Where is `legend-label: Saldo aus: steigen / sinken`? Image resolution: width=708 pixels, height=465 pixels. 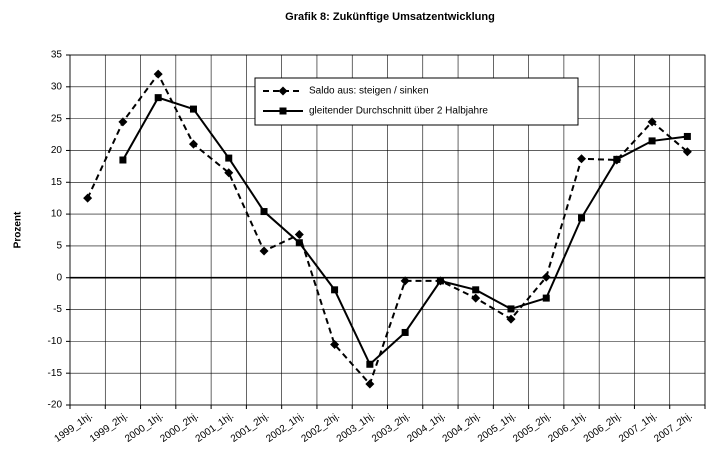 legend-label: Saldo aus: steigen / sinken is located at coordinates (369, 91).